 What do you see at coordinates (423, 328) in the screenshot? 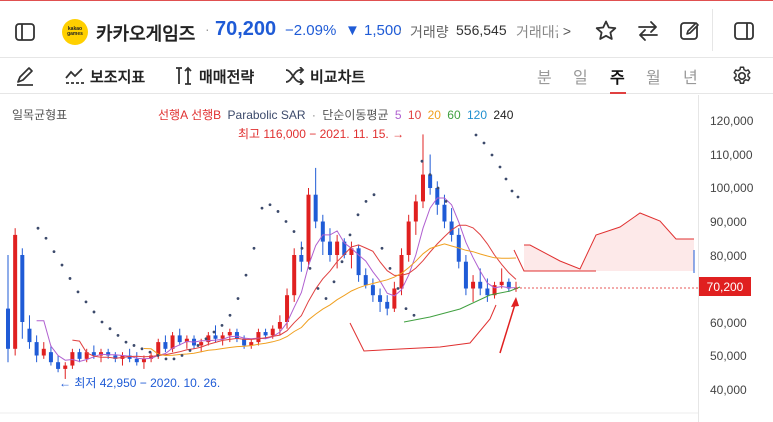
I see `span-b-lower-line` at bounding box center [423, 328].